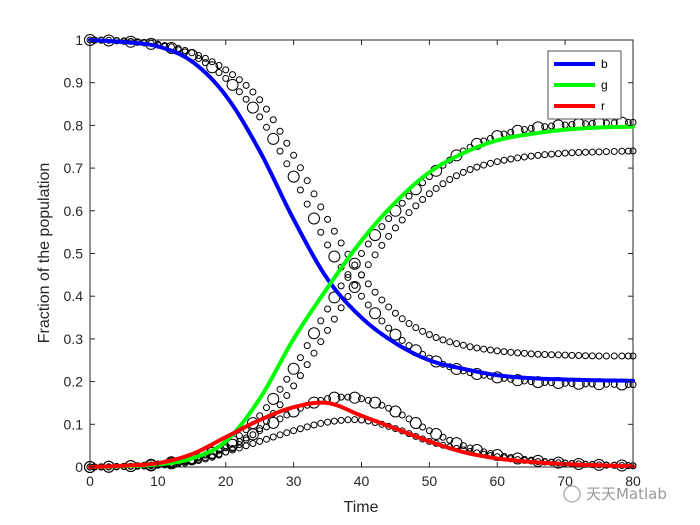 This screenshot has width=700, height=525. What do you see at coordinates (74, 125) in the screenshot?
I see `y-tick-label: 0.8` at bounding box center [74, 125].